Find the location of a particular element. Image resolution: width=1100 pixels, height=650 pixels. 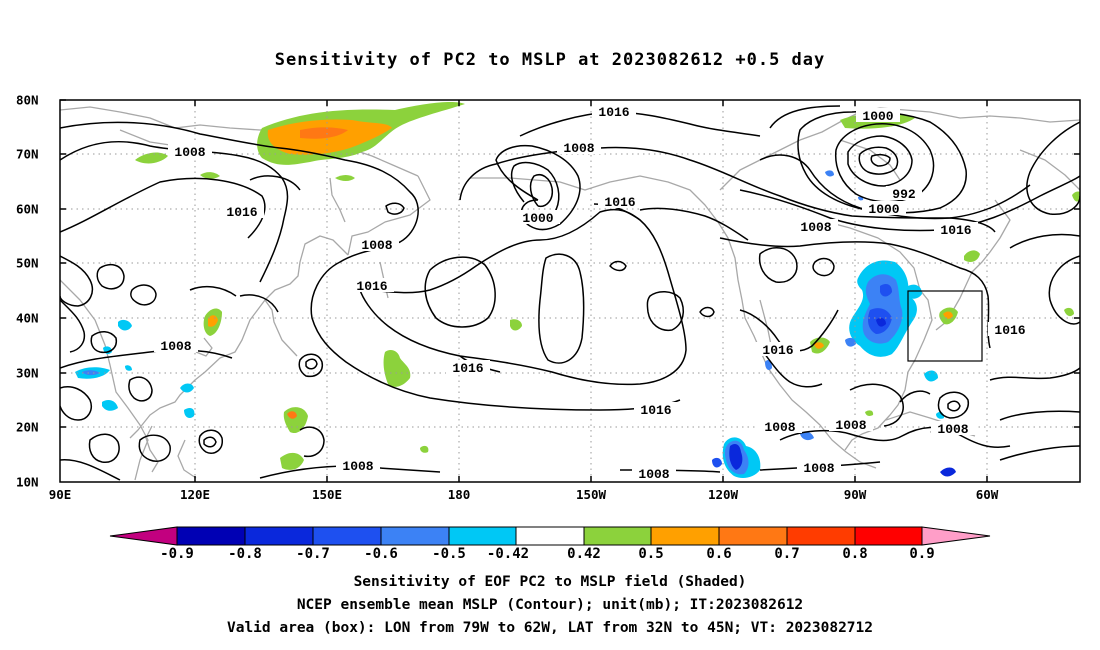

colorbar-label: -0.6 is located at coordinates (381, 554).